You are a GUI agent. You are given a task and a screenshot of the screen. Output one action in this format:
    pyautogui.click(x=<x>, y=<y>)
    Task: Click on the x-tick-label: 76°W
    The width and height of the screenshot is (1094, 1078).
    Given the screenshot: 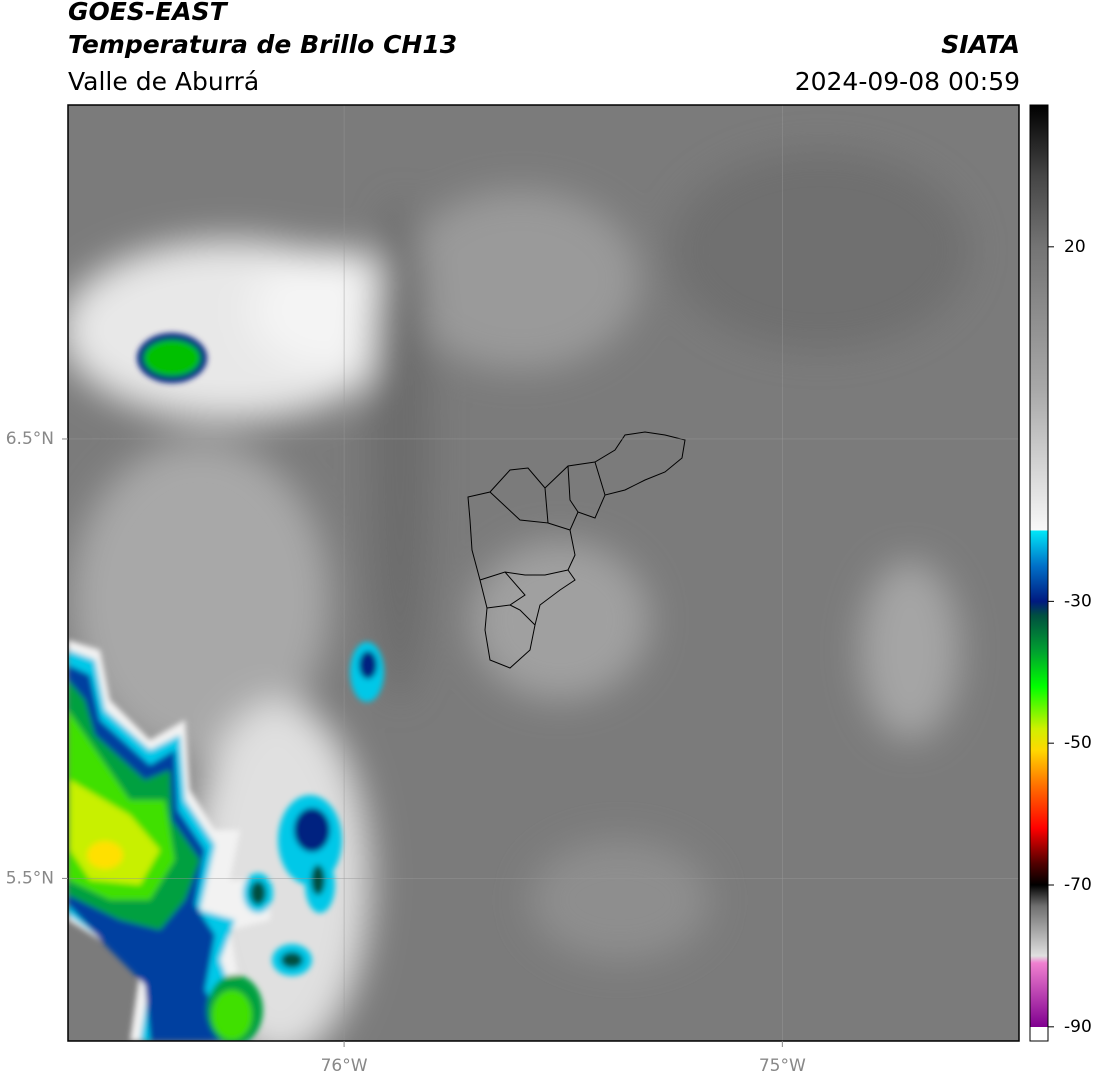 What is the action you would take?
    pyautogui.click(x=344, y=1066)
    